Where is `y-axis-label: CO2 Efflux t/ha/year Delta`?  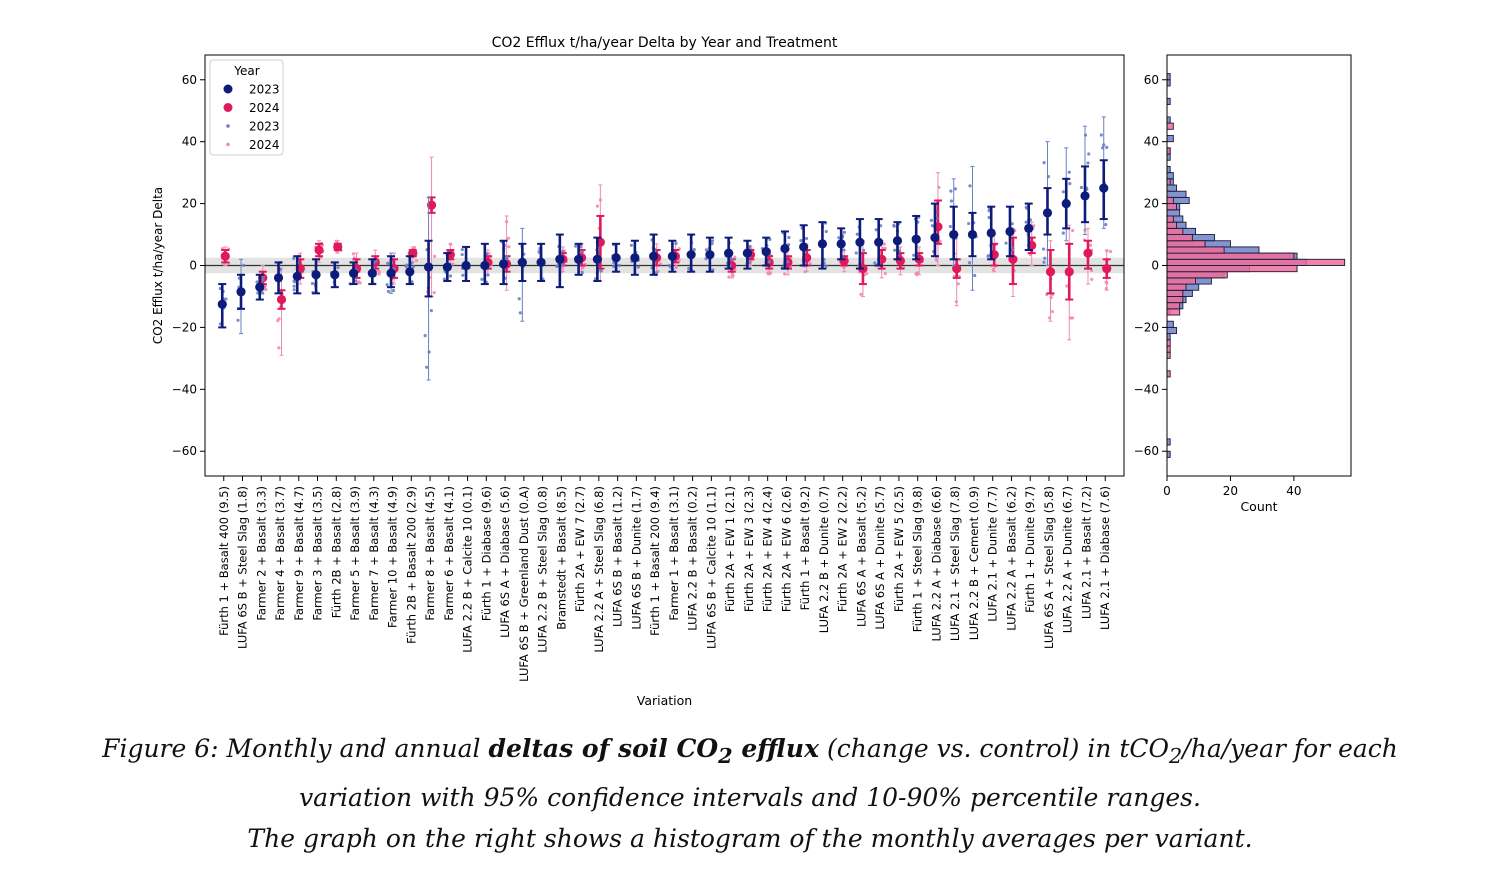
y-axis-label: CO2 Efflux t/ha/year Delta is located at coordinates (158, 265).